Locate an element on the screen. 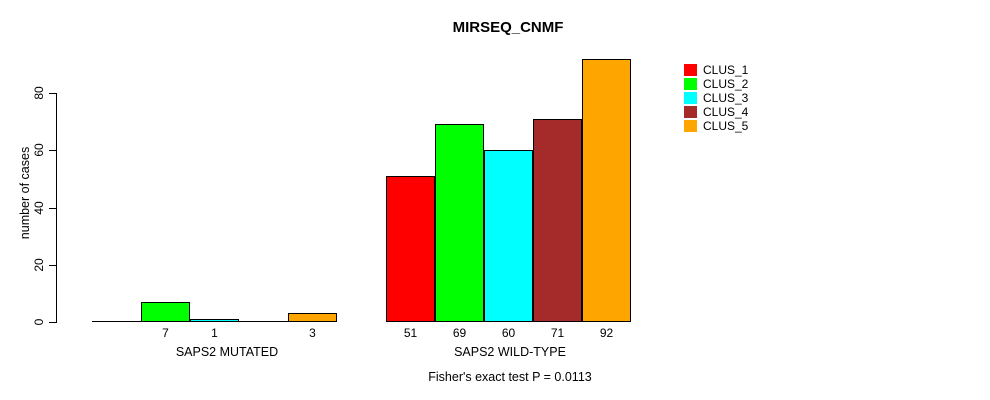 The width and height of the screenshot is (990, 400). bar-value-label: 1 is located at coordinates (214, 333).